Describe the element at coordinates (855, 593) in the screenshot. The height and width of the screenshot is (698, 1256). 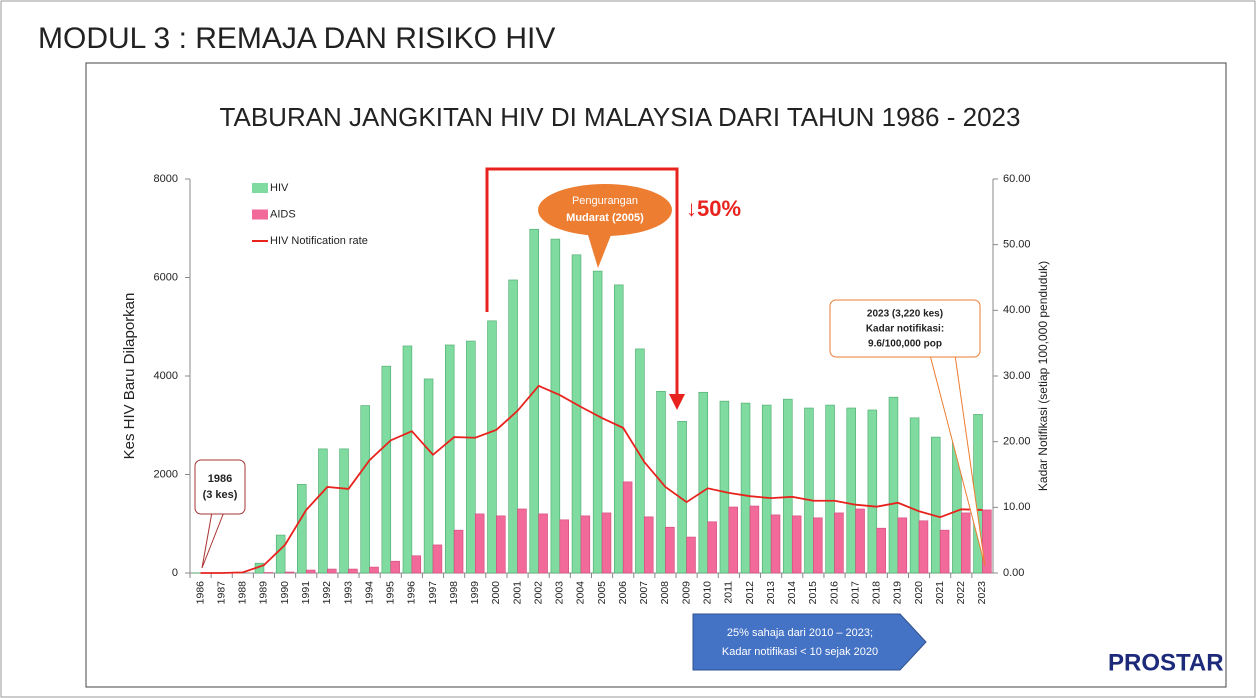
I see `x-tick-label: 2017` at that location.